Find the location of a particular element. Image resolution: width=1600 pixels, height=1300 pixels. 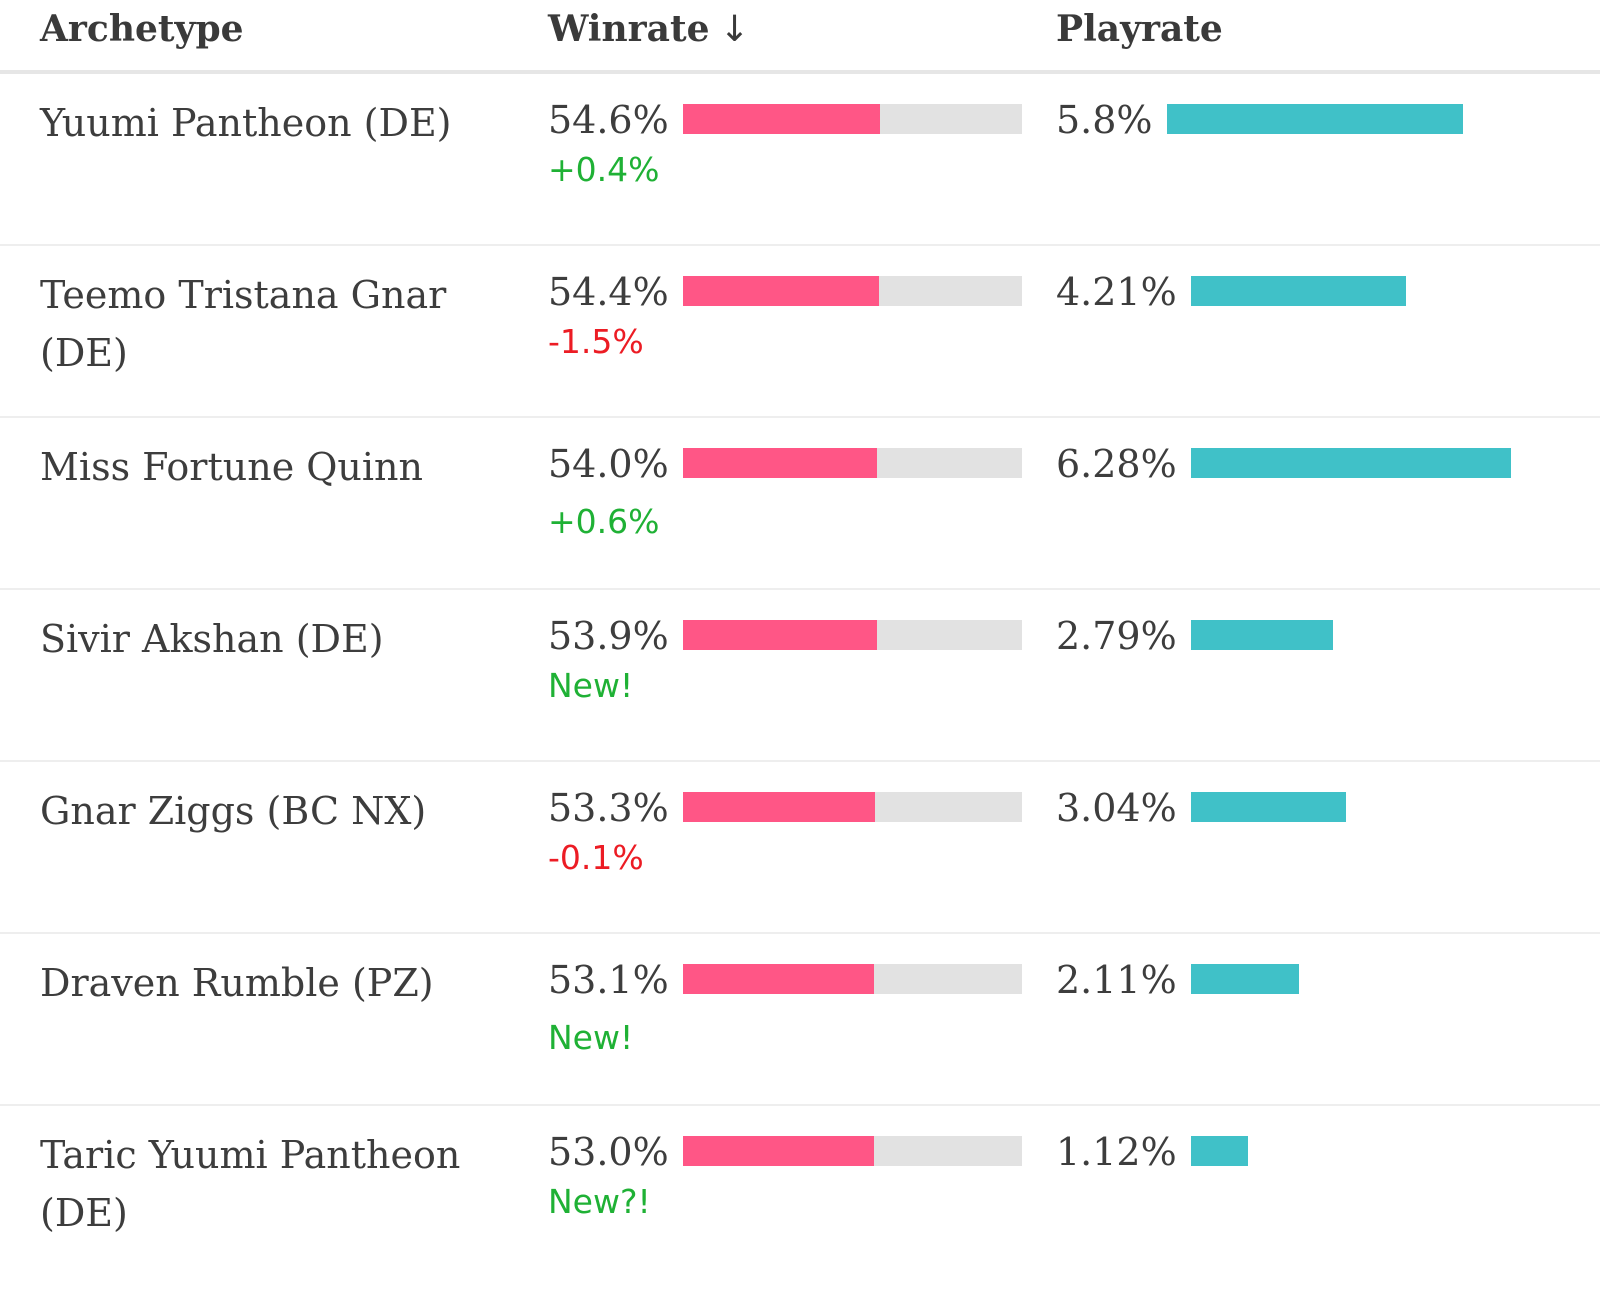

table-header: Archetype Winrate ↓ Playrate is located at coordinates (800, 37).